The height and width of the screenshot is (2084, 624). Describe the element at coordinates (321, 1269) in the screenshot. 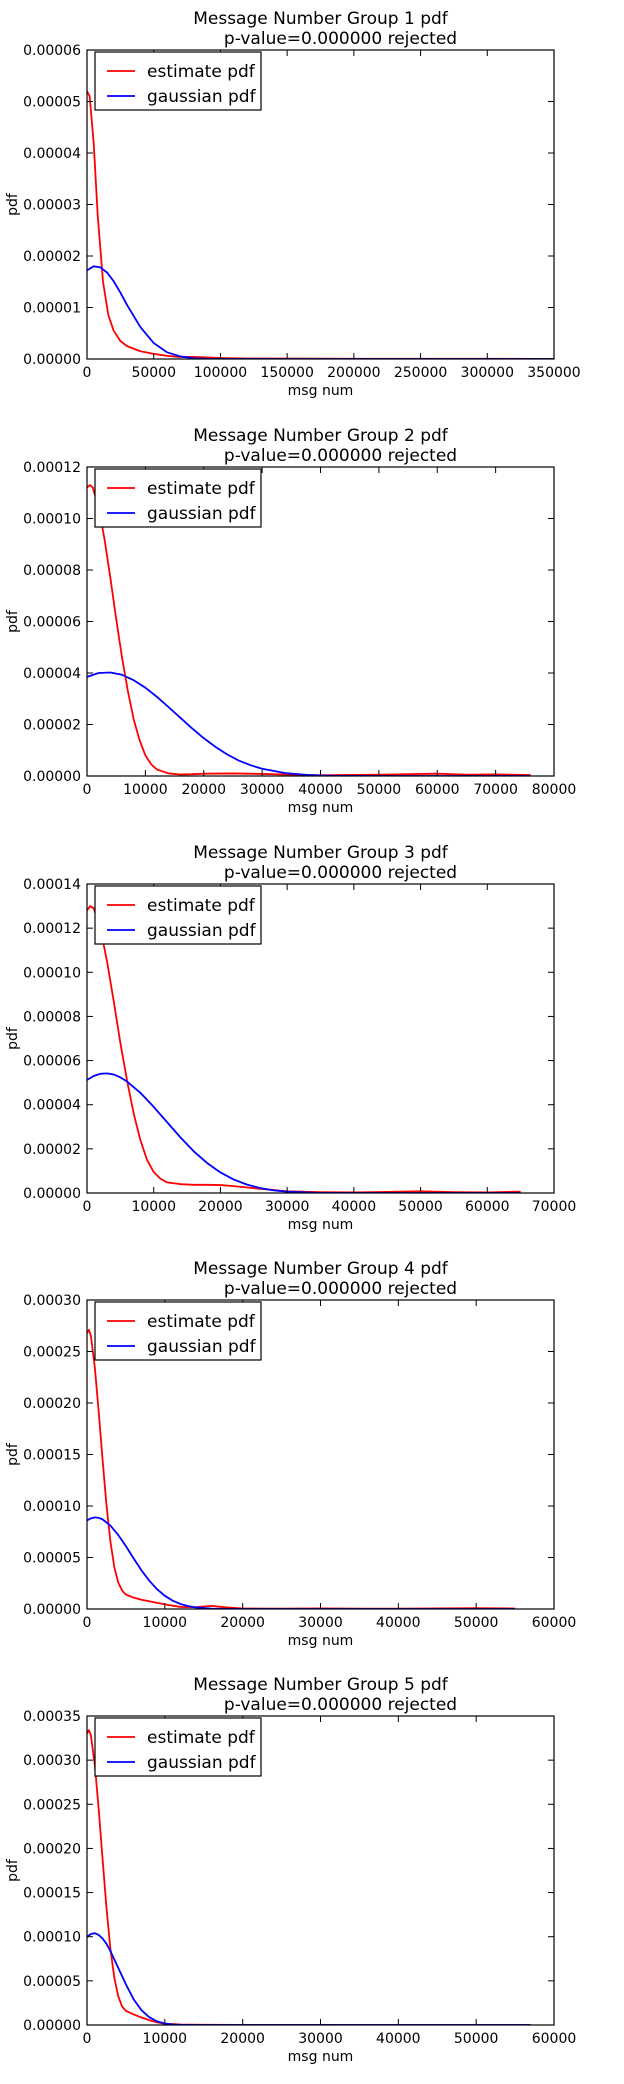

I see `chart-title: Message Number Group 4 pdf` at that location.